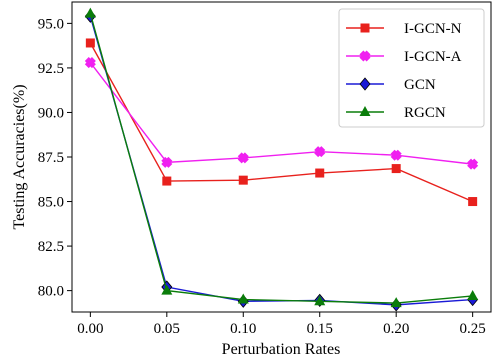 The width and height of the screenshot is (495, 360). I want to click on legend-item: GCN, so click(391, 85).